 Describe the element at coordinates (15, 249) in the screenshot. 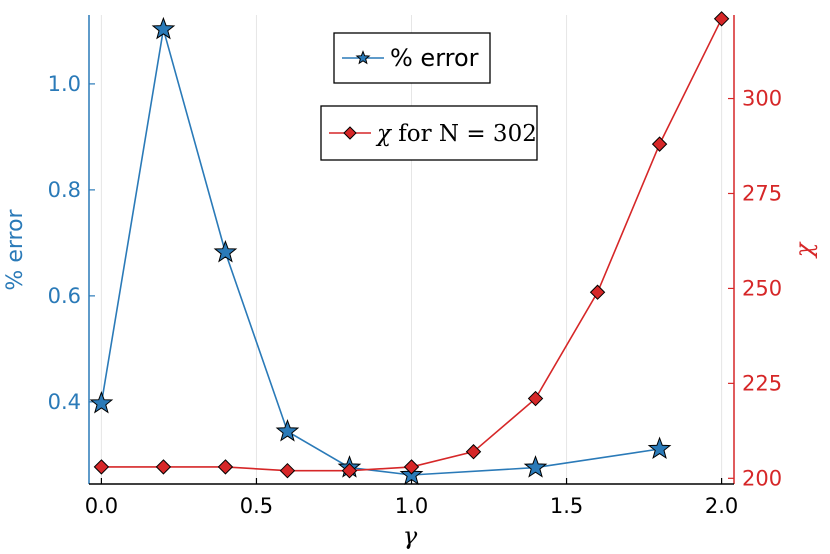

I see `y-axis-label-left: % error` at that location.